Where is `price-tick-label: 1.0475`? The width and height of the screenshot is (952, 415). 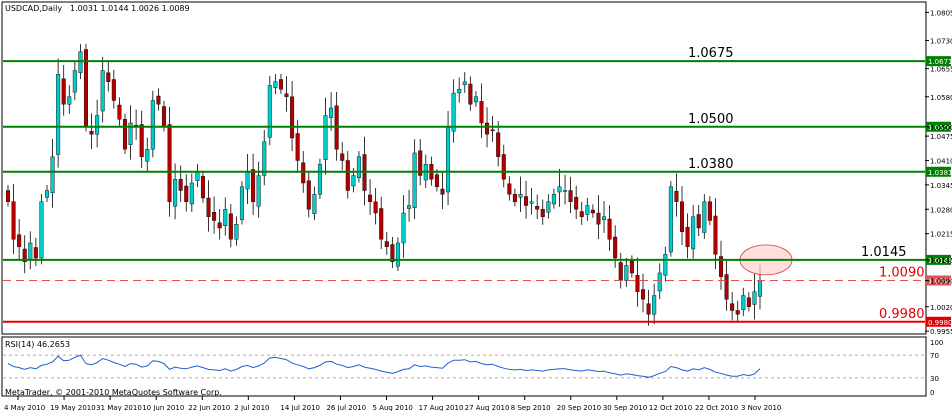
price-tick-label: 1.0475 is located at coordinates (941, 137).